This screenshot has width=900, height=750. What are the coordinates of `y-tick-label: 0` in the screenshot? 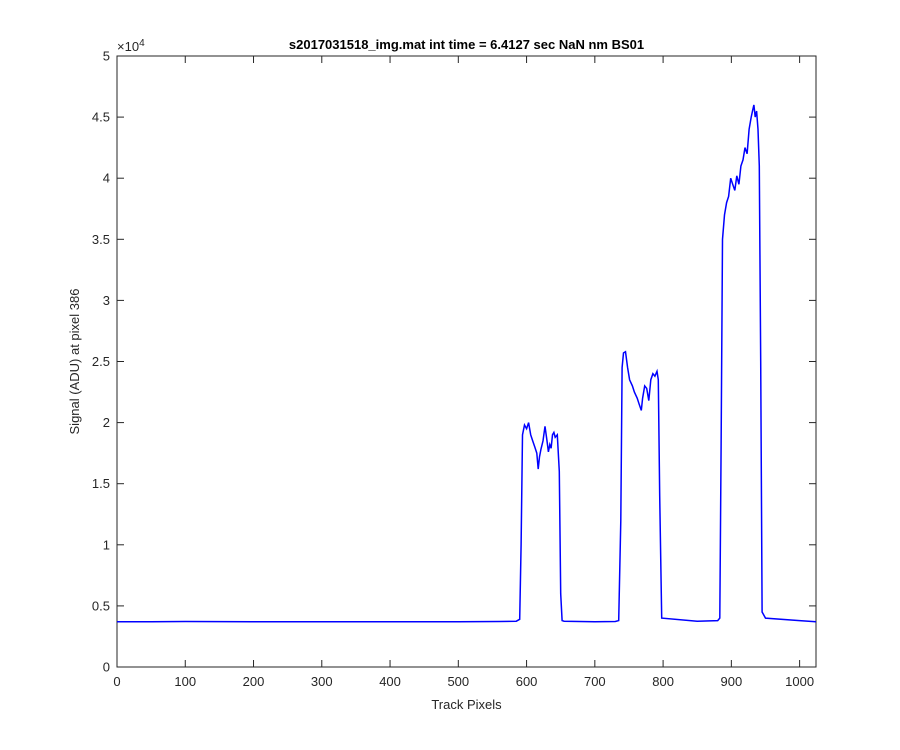 It's located at (106, 667).